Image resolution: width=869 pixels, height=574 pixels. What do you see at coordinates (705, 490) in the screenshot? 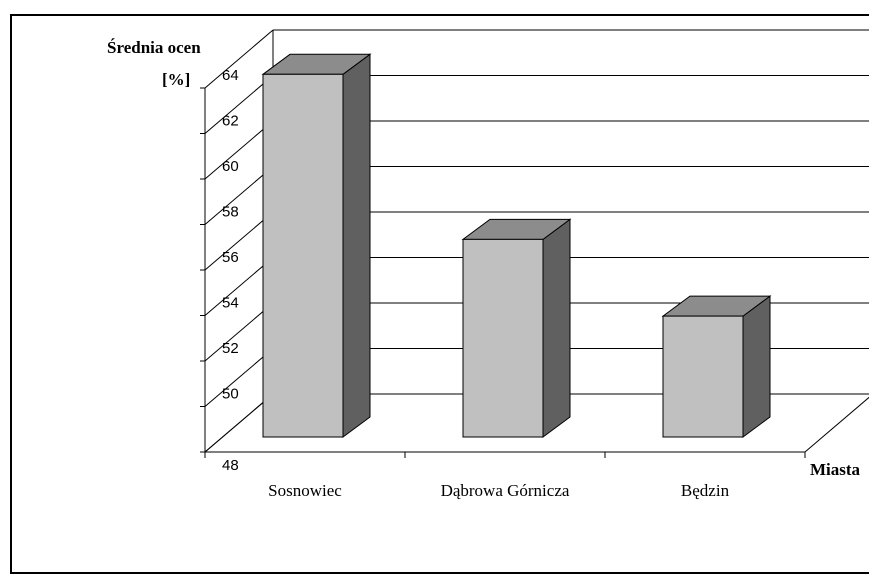
I see `x-tick-label: Będzin` at bounding box center [705, 490].